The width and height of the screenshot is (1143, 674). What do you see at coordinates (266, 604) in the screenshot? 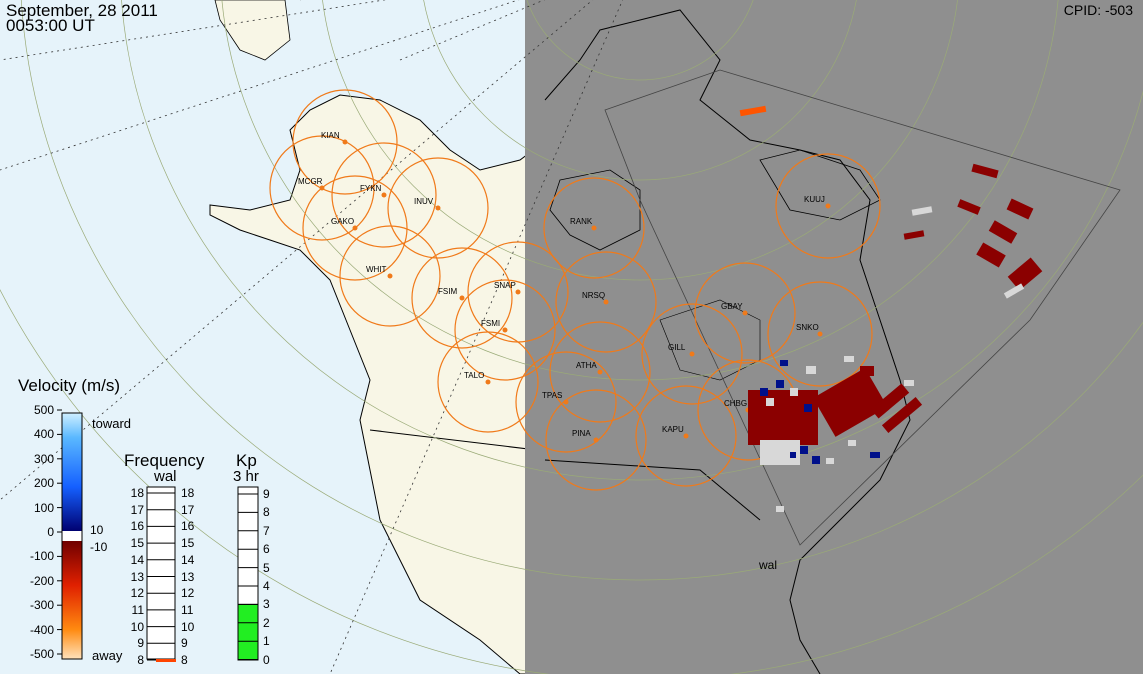
I see `kp-tick-label: 3` at bounding box center [266, 604].